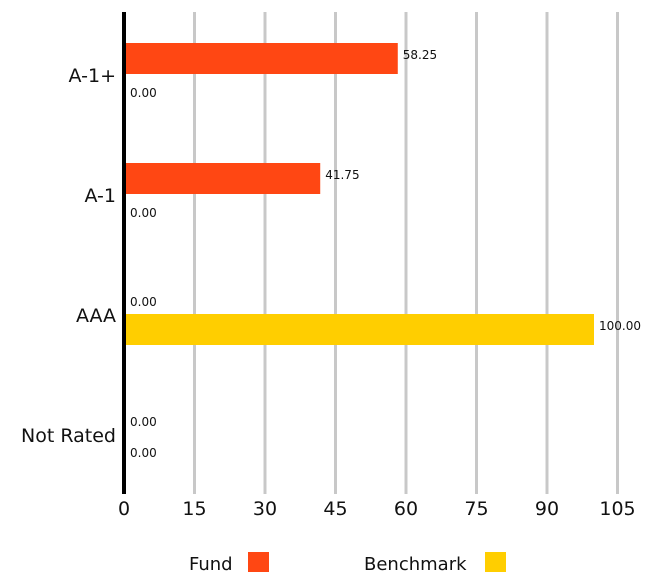  What do you see at coordinates (124, 509) in the screenshot?
I see `x-tick-label: 0` at bounding box center [124, 509].